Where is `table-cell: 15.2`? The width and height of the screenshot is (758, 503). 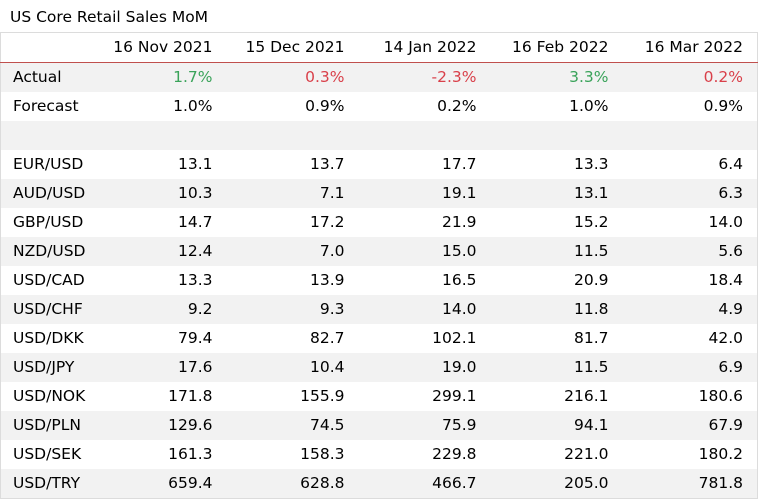
table-cell: 15.2 is located at coordinates (591, 222).